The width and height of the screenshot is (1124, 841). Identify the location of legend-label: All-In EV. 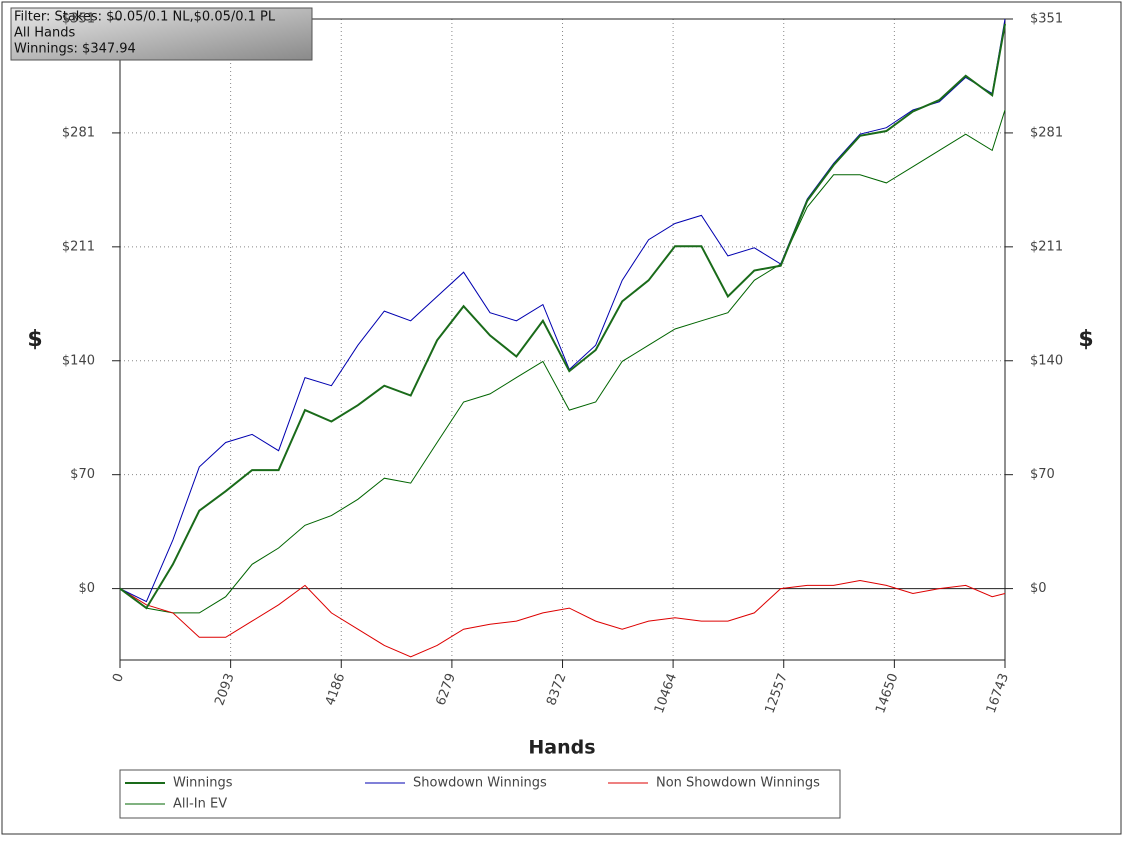
(200, 804).